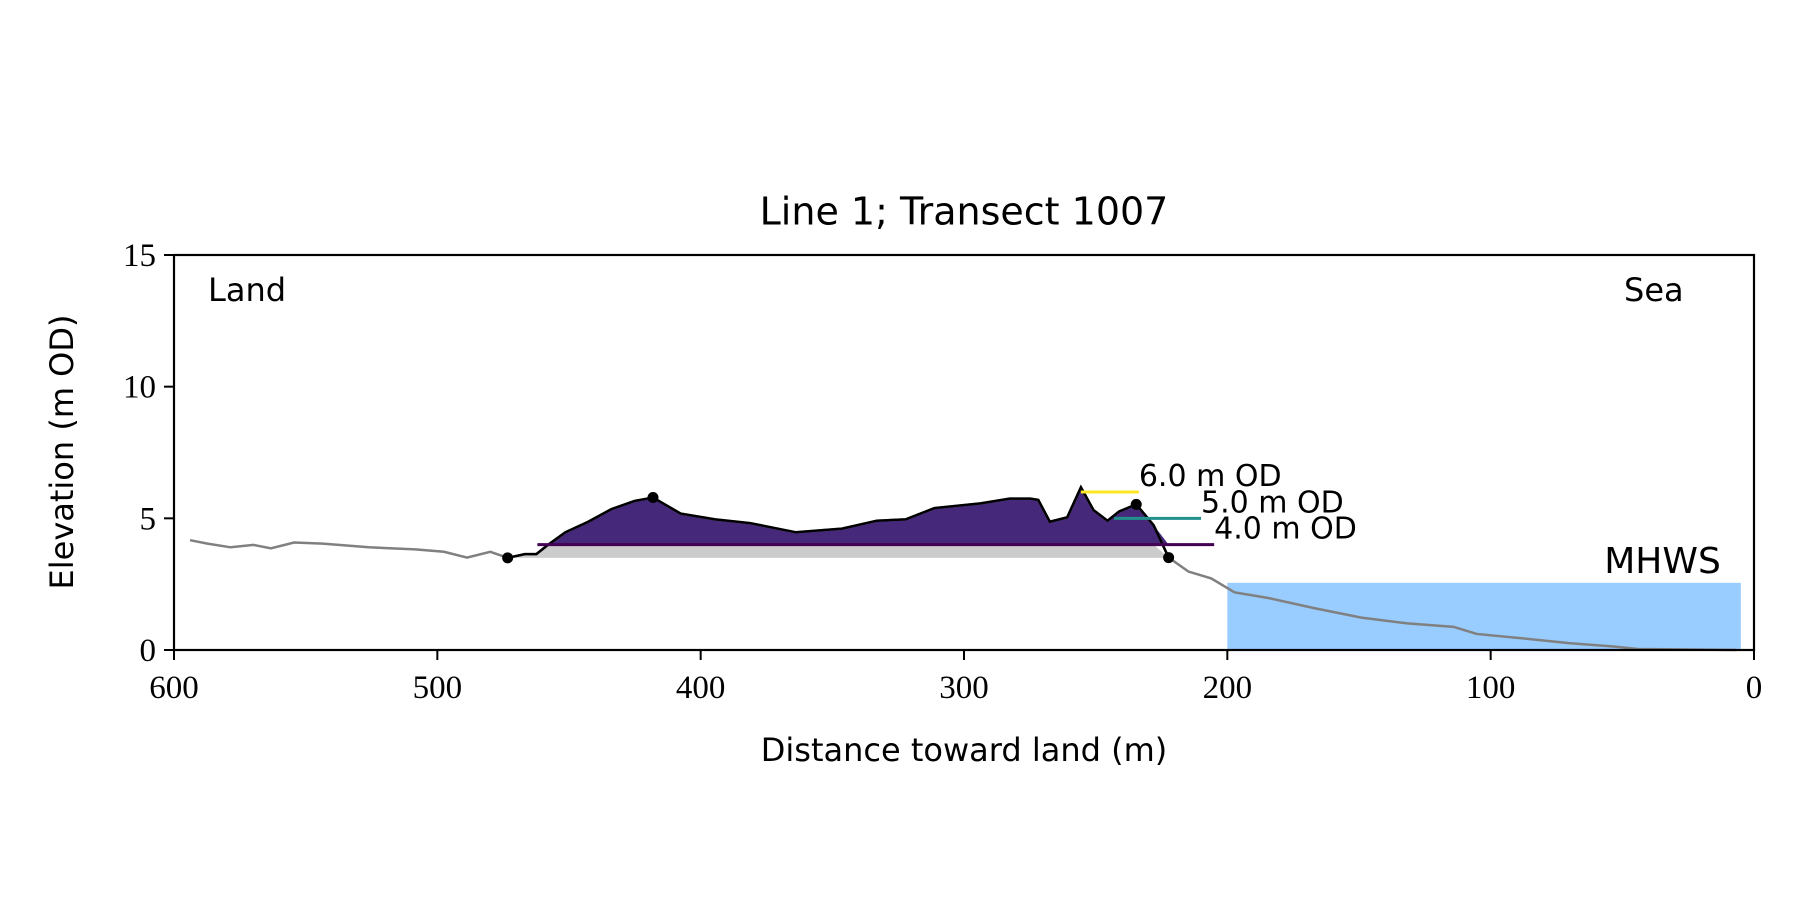 This screenshot has width=1800, height=900. I want to click on x-tick-label: 300, so click(964, 688).